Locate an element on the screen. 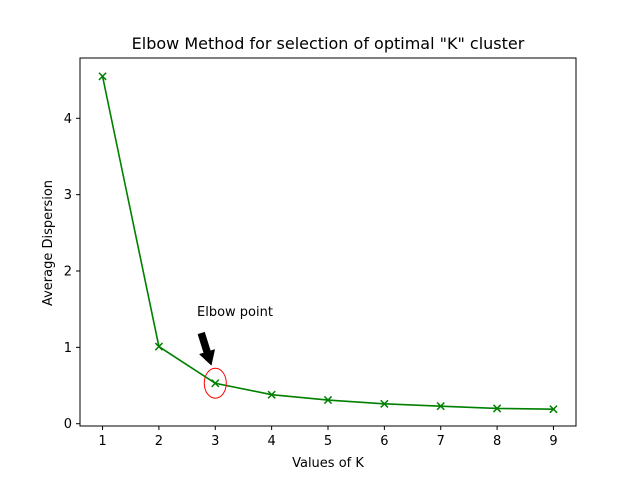 The image size is (640, 484). y-tick-label: 4 is located at coordinates (68, 119).